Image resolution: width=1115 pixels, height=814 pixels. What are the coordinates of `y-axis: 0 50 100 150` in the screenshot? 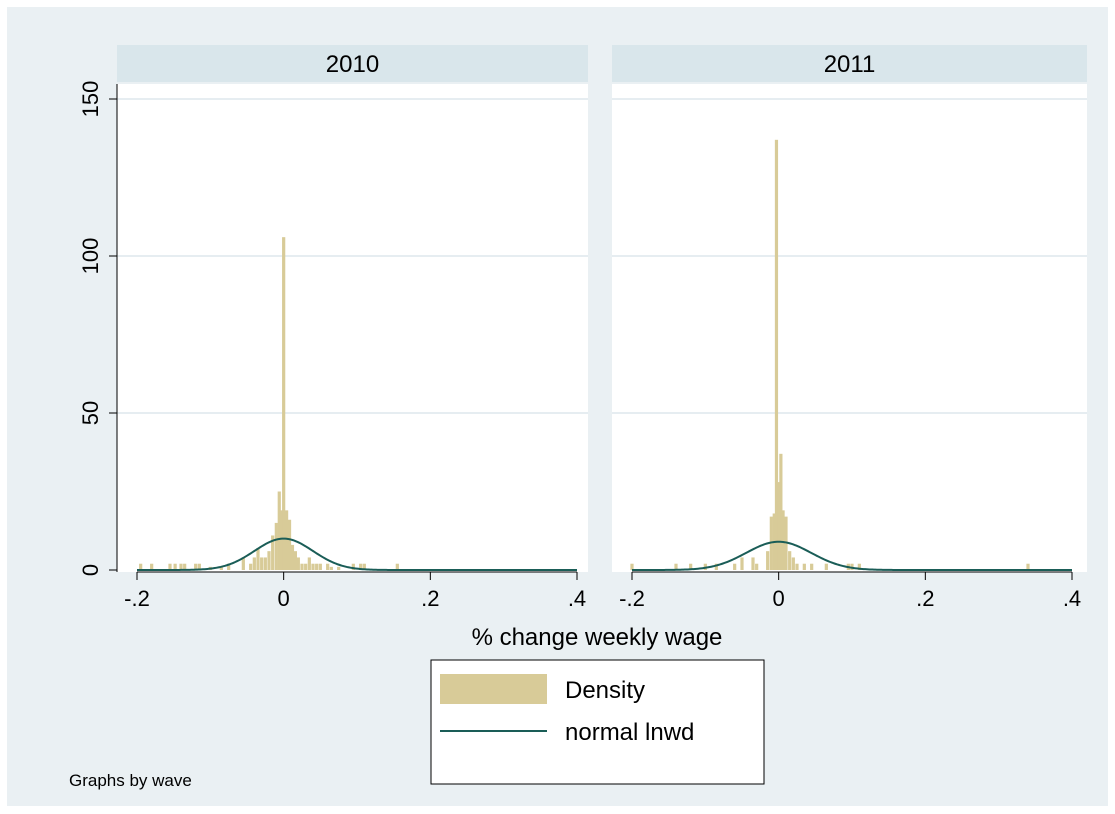 It's located at (97, 328).